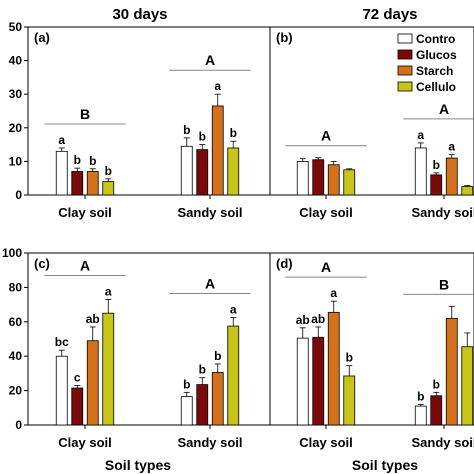 The width and height of the screenshot is (474, 474). What do you see at coordinates (389, 14) in the screenshot?
I see `col-title-72-days: 72 days` at bounding box center [389, 14].